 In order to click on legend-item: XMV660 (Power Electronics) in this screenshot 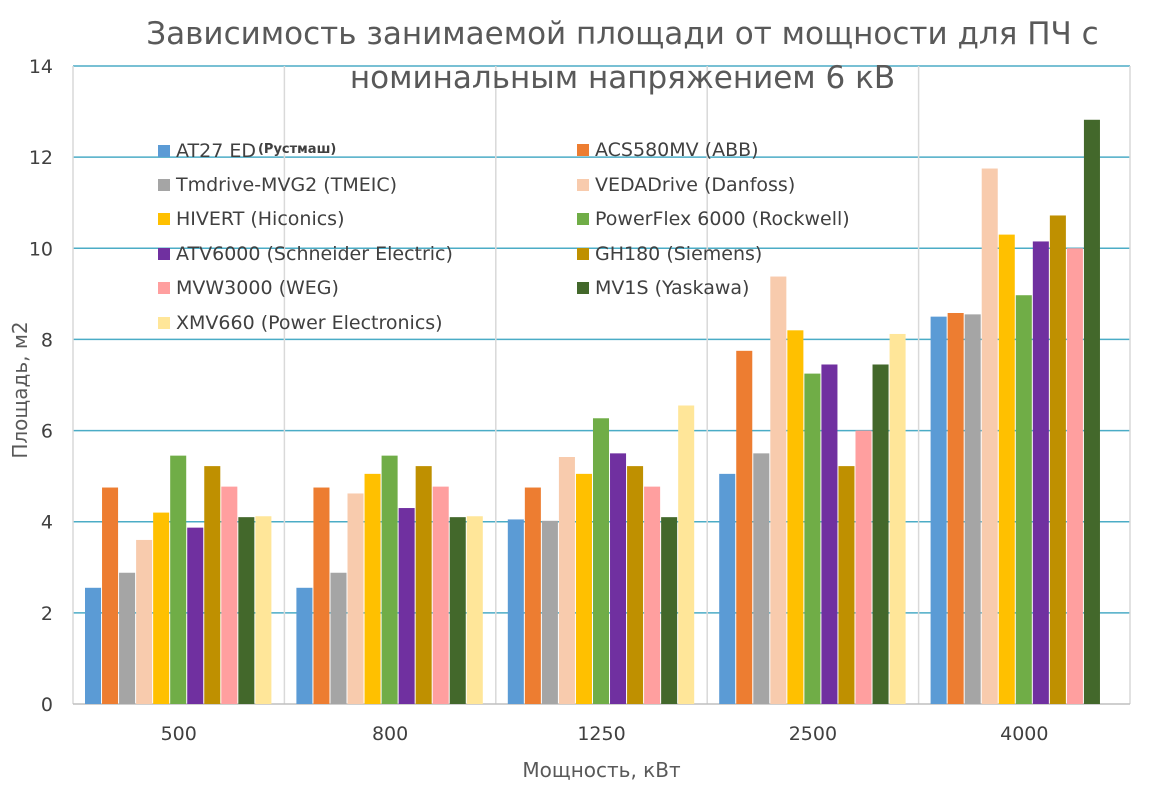, I will do `click(300, 323)`.